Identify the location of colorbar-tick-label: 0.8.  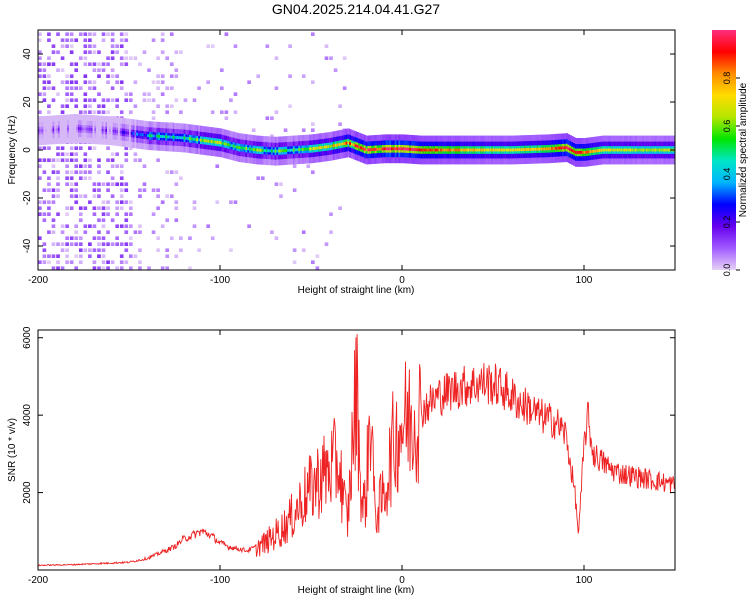
(727, 78).